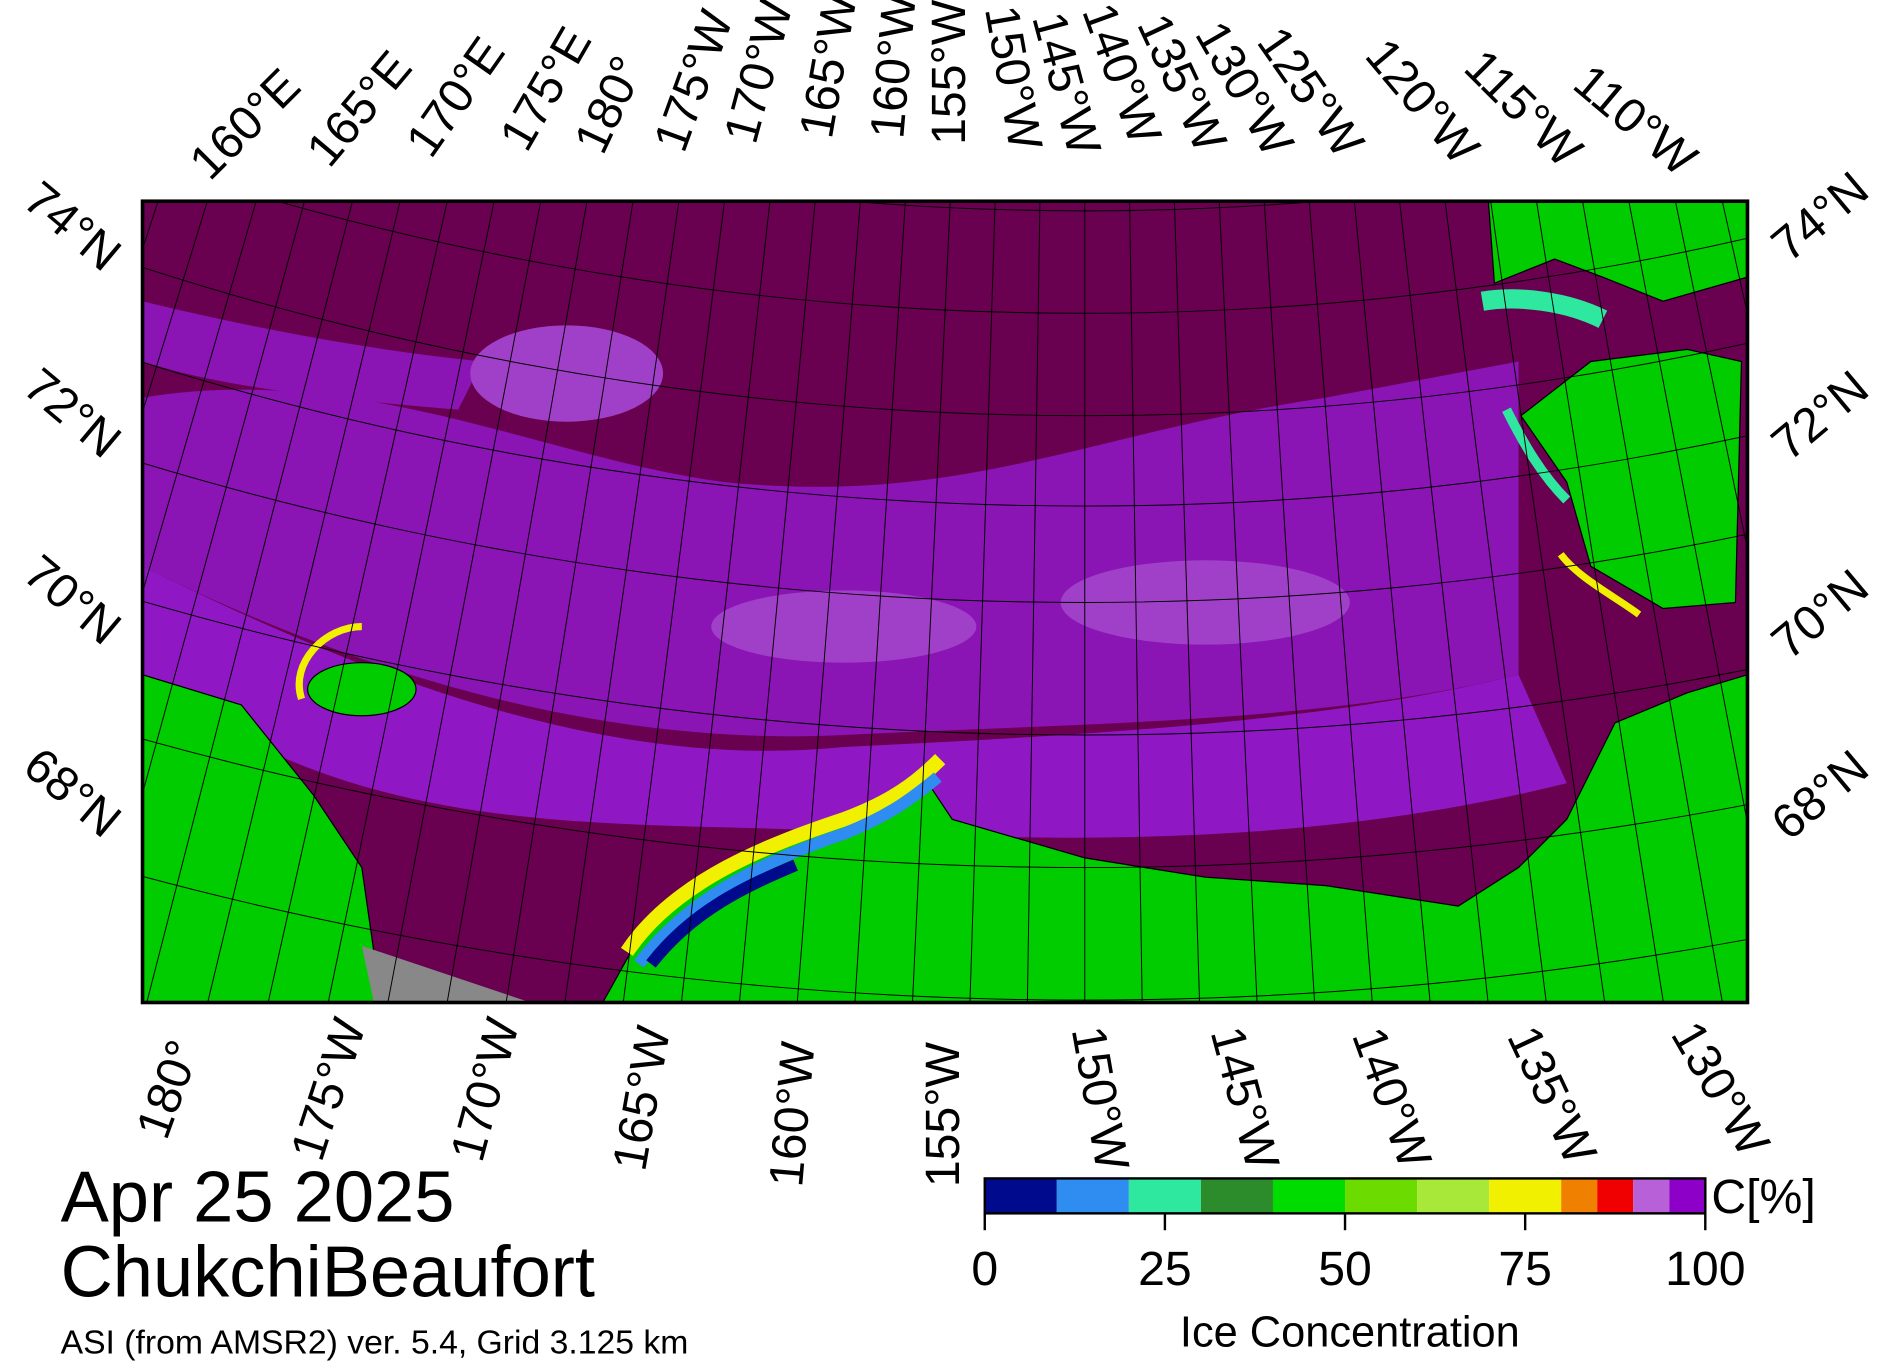 The height and width of the screenshot is (1370, 1890). I want to click on colorbar-tick-label: 75, so click(1525, 1269).